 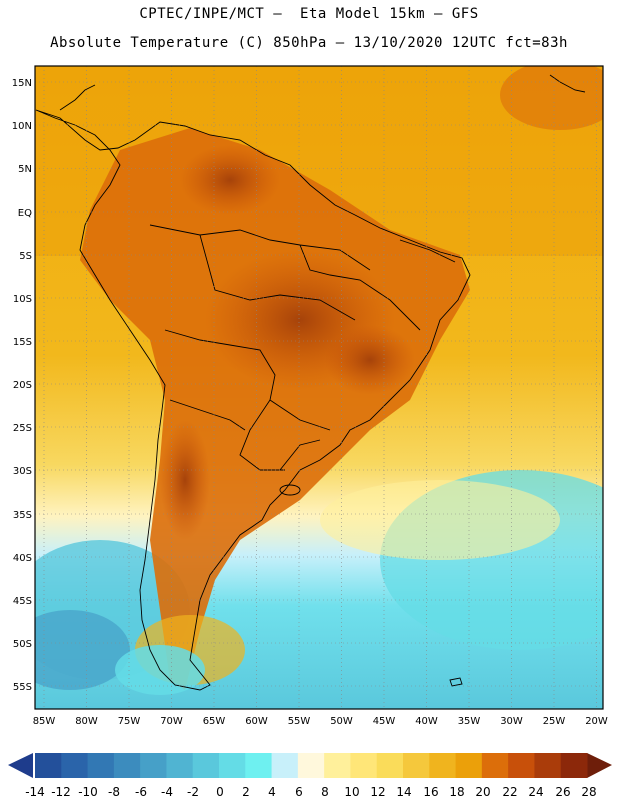 I want to click on lat-label: 50S, so click(x=22, y=644).